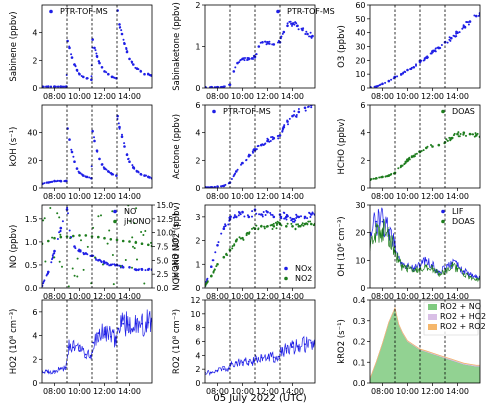 The width and height of the screenshot is (500, 405). Describe the element at coordinates (163, 274) in the screenshot. I see `y-right-tick-label: 2.5` at that location.